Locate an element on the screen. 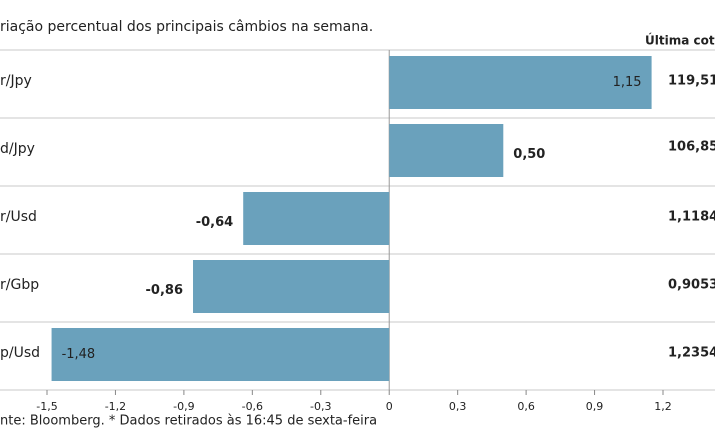 The height and width of the screenshot is (445, 715). value-label: -0,64 is located at coordinates (214, 222).